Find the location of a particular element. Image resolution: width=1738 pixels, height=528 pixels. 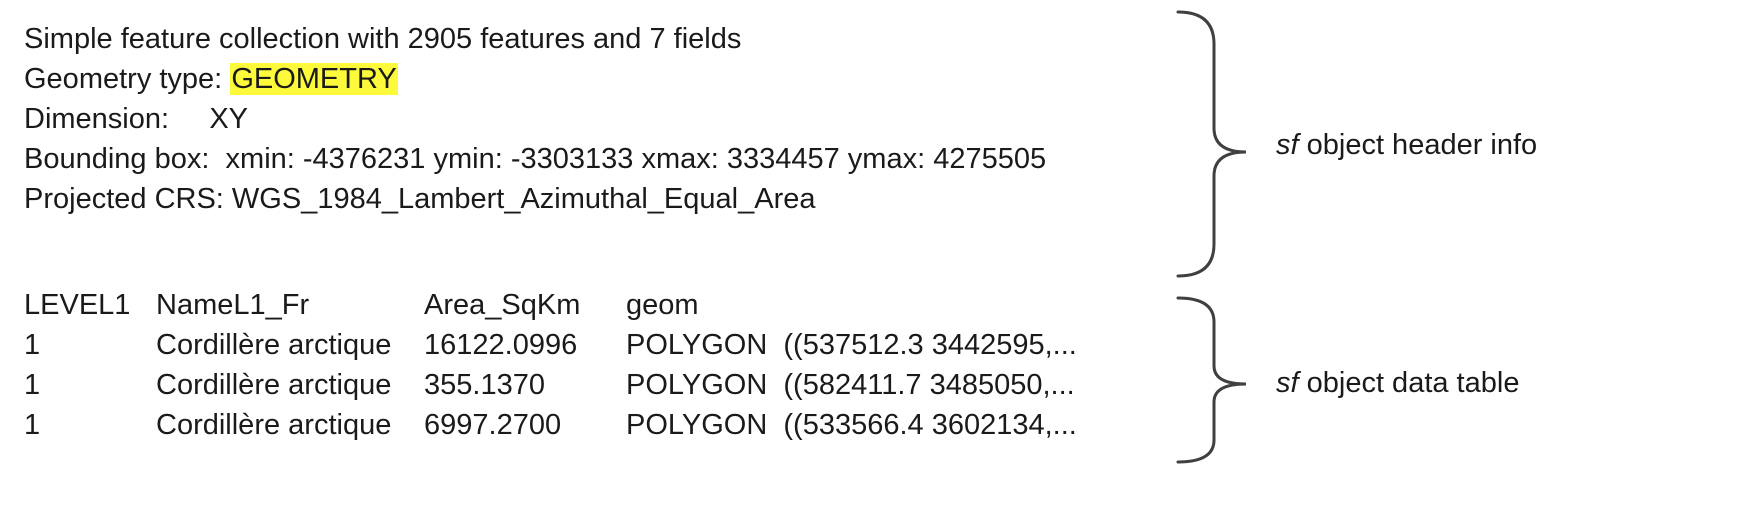

column-header: Area_SqKm is located at coordinates (502, 305).